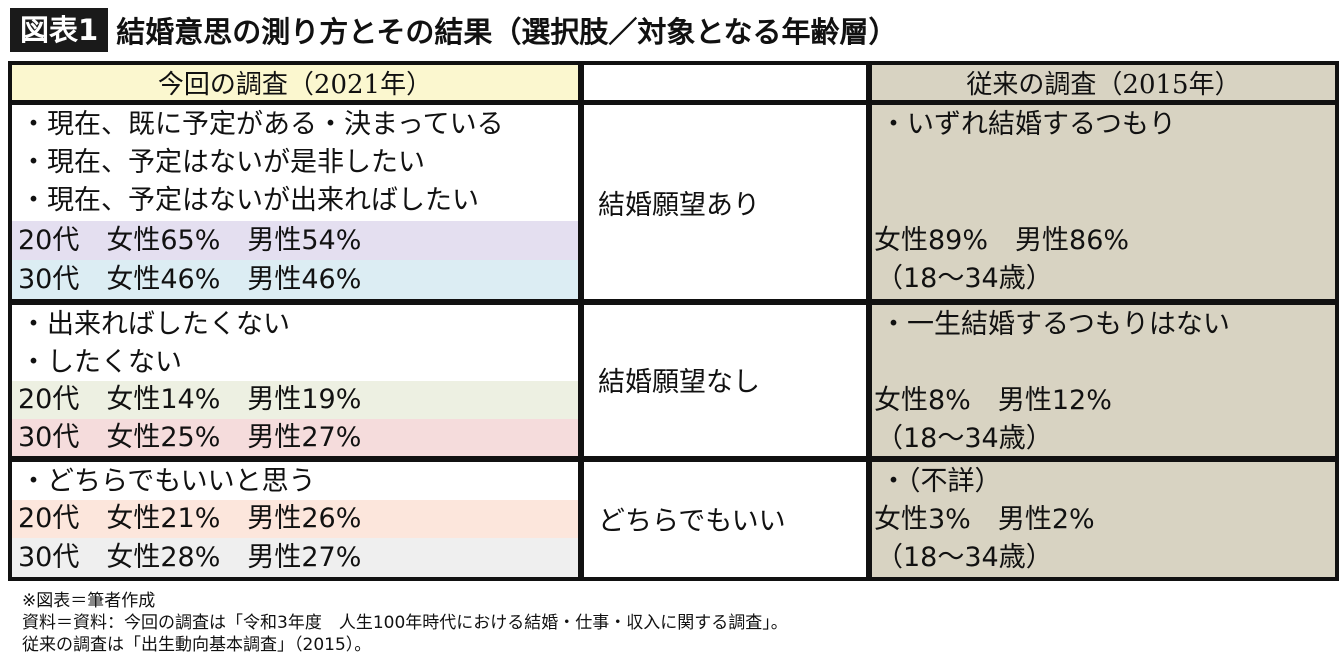  Describe the element at coordinates (679, 205) in the screenshot. I see `group1-category-label: 結婚願望あり` at that location.